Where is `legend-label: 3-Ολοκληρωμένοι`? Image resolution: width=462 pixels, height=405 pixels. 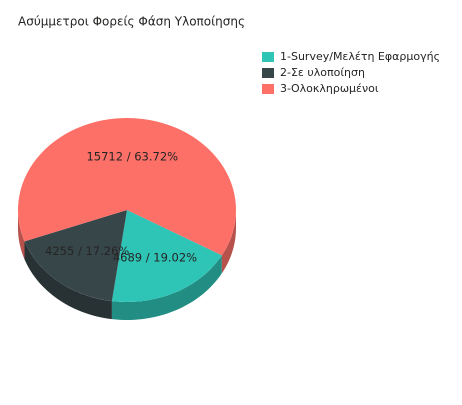
legend-label: 3-Ολοκληρωμένοι is located at coordinates (329, 88).